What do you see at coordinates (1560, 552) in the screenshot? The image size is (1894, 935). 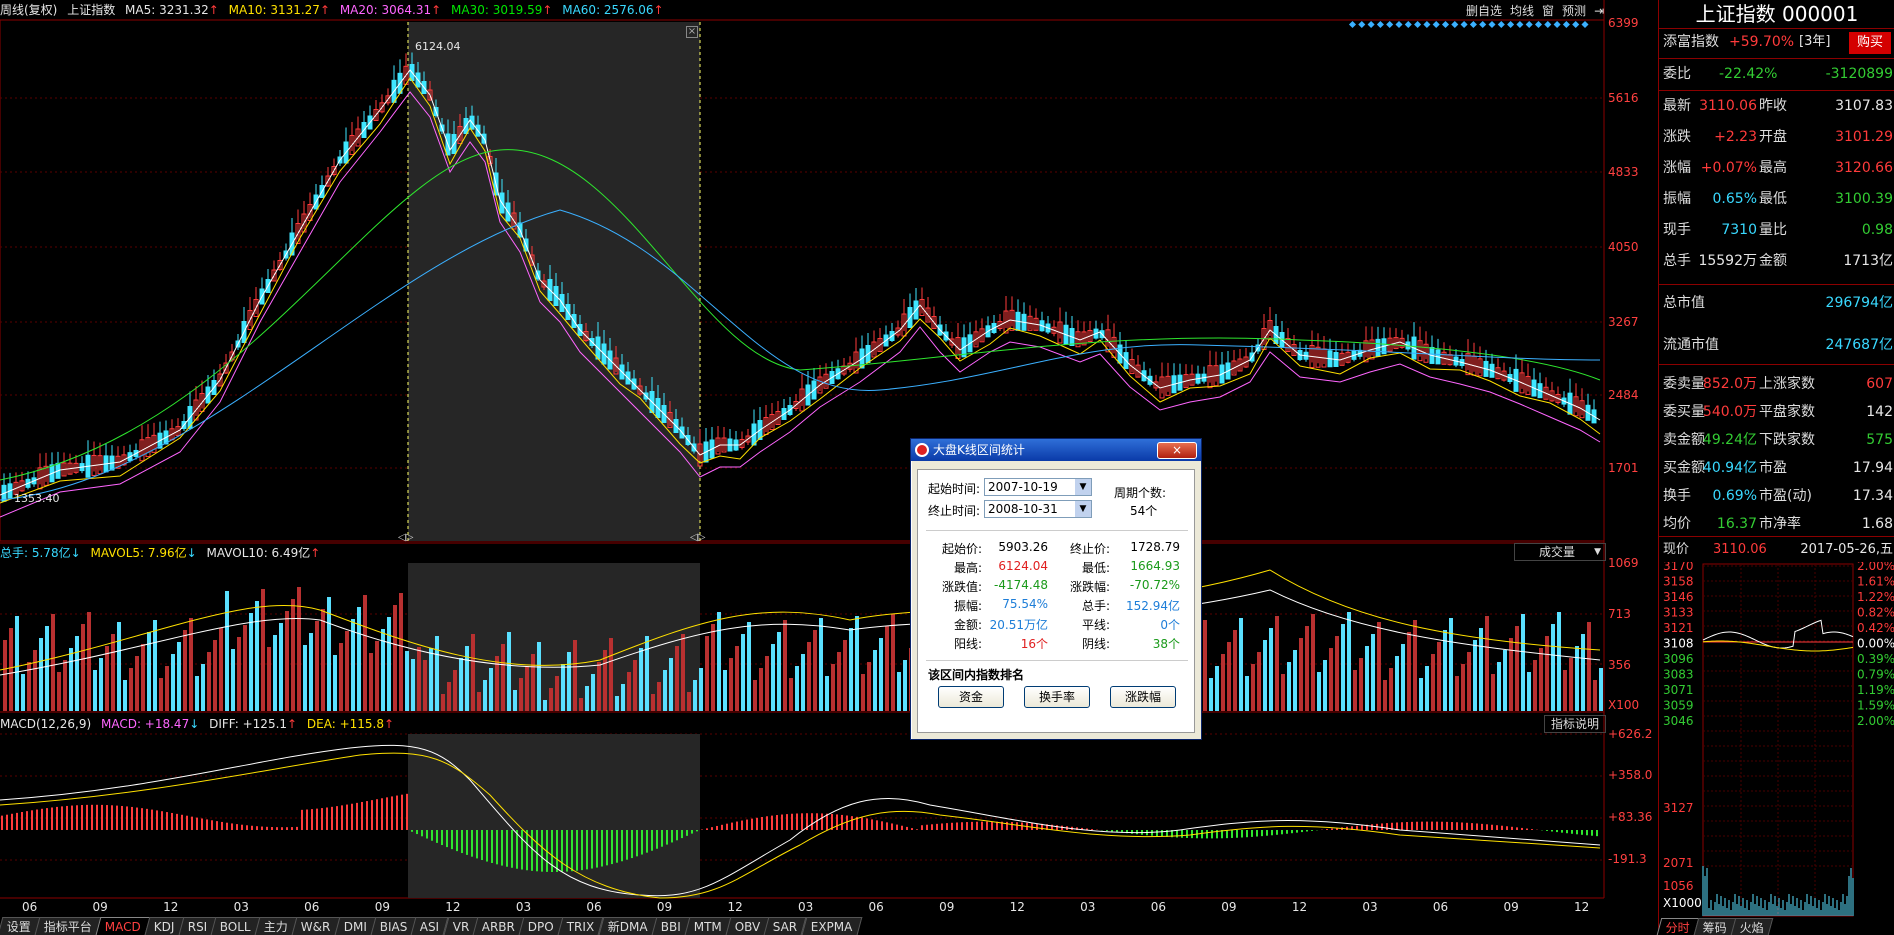 I see `indicator-select: 成交量 ▼` at bounding box center [1560, 552].